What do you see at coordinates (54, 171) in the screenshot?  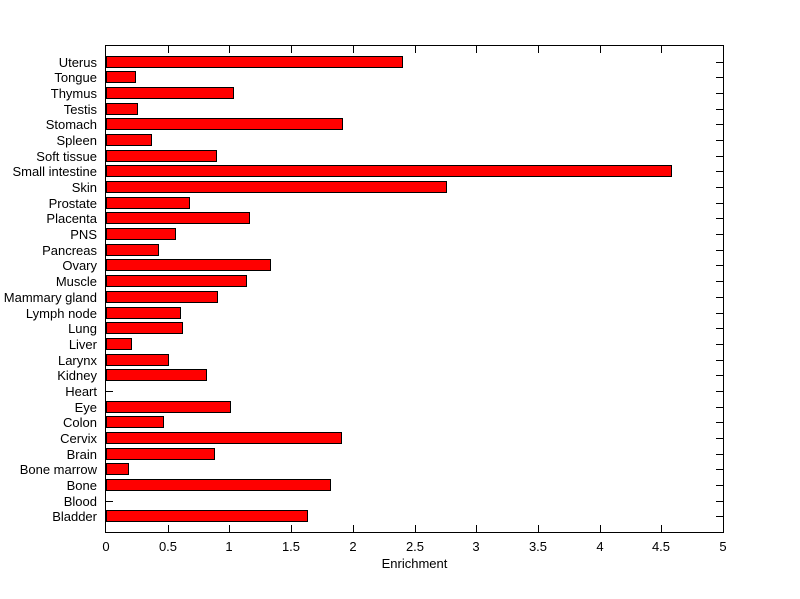 I see `y-tick-label: Small intestine` at bounding box center [54, 171].